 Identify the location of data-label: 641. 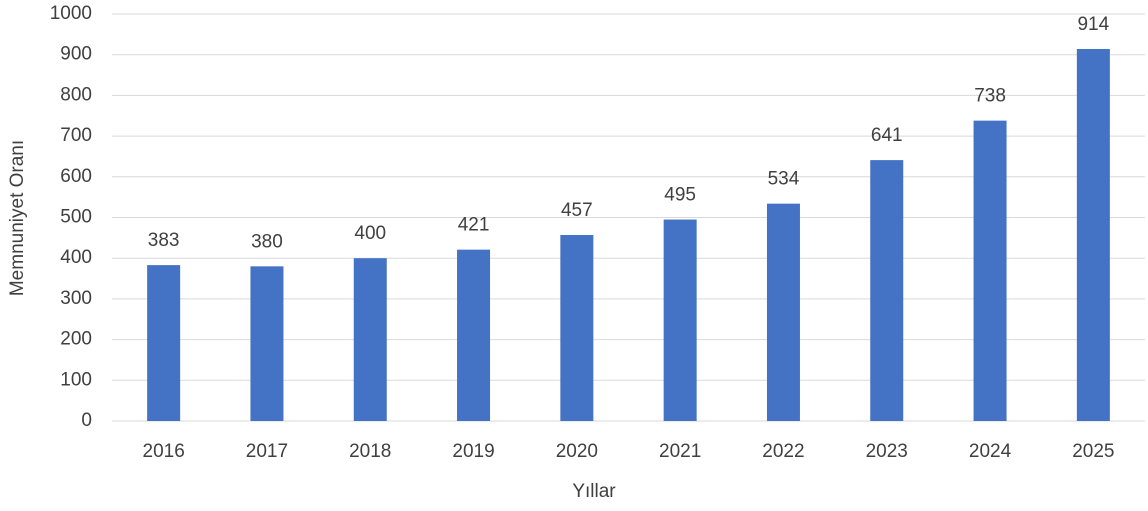
(887, 135).